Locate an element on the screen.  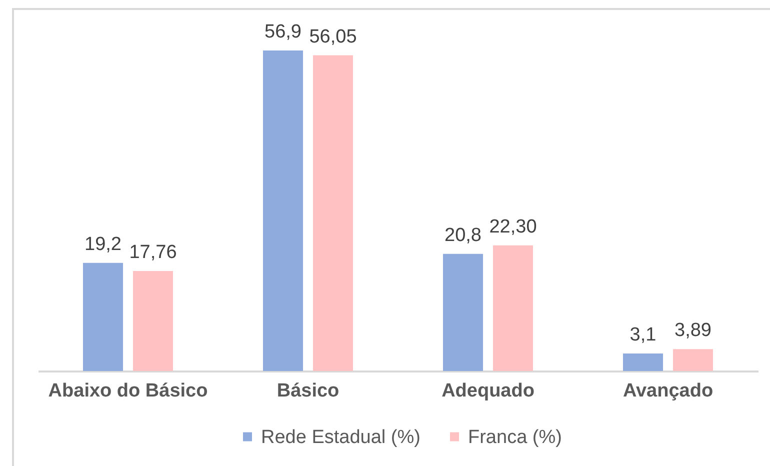
data-label: 19,2 is located at coordinates (103, 244).